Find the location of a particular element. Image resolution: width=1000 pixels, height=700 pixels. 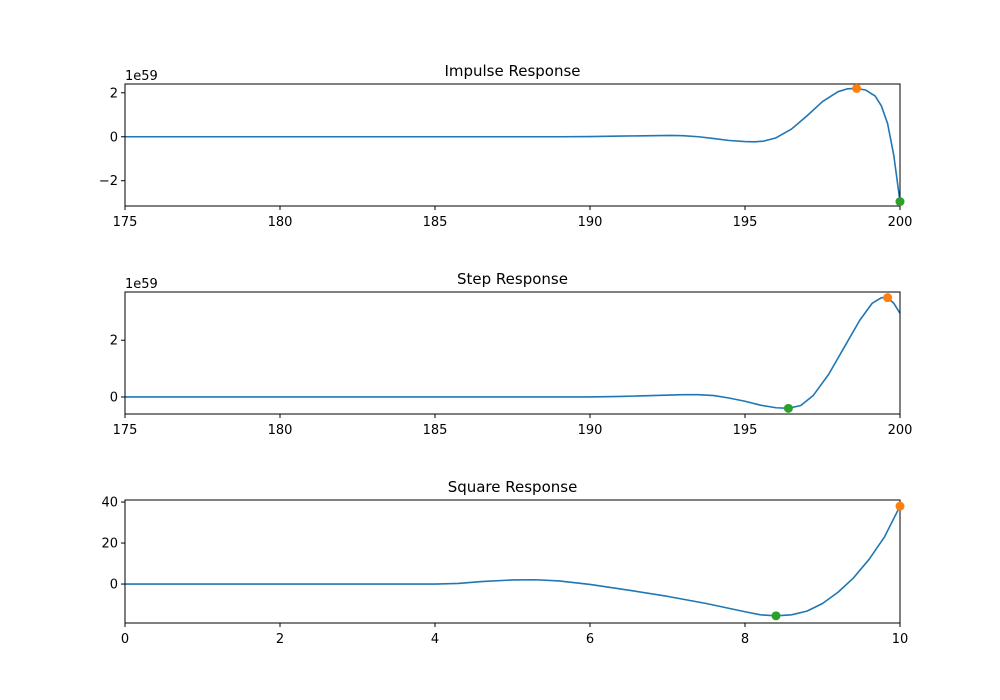

impulse-x-tick-label: 175 is located at coordinates (125, 222).